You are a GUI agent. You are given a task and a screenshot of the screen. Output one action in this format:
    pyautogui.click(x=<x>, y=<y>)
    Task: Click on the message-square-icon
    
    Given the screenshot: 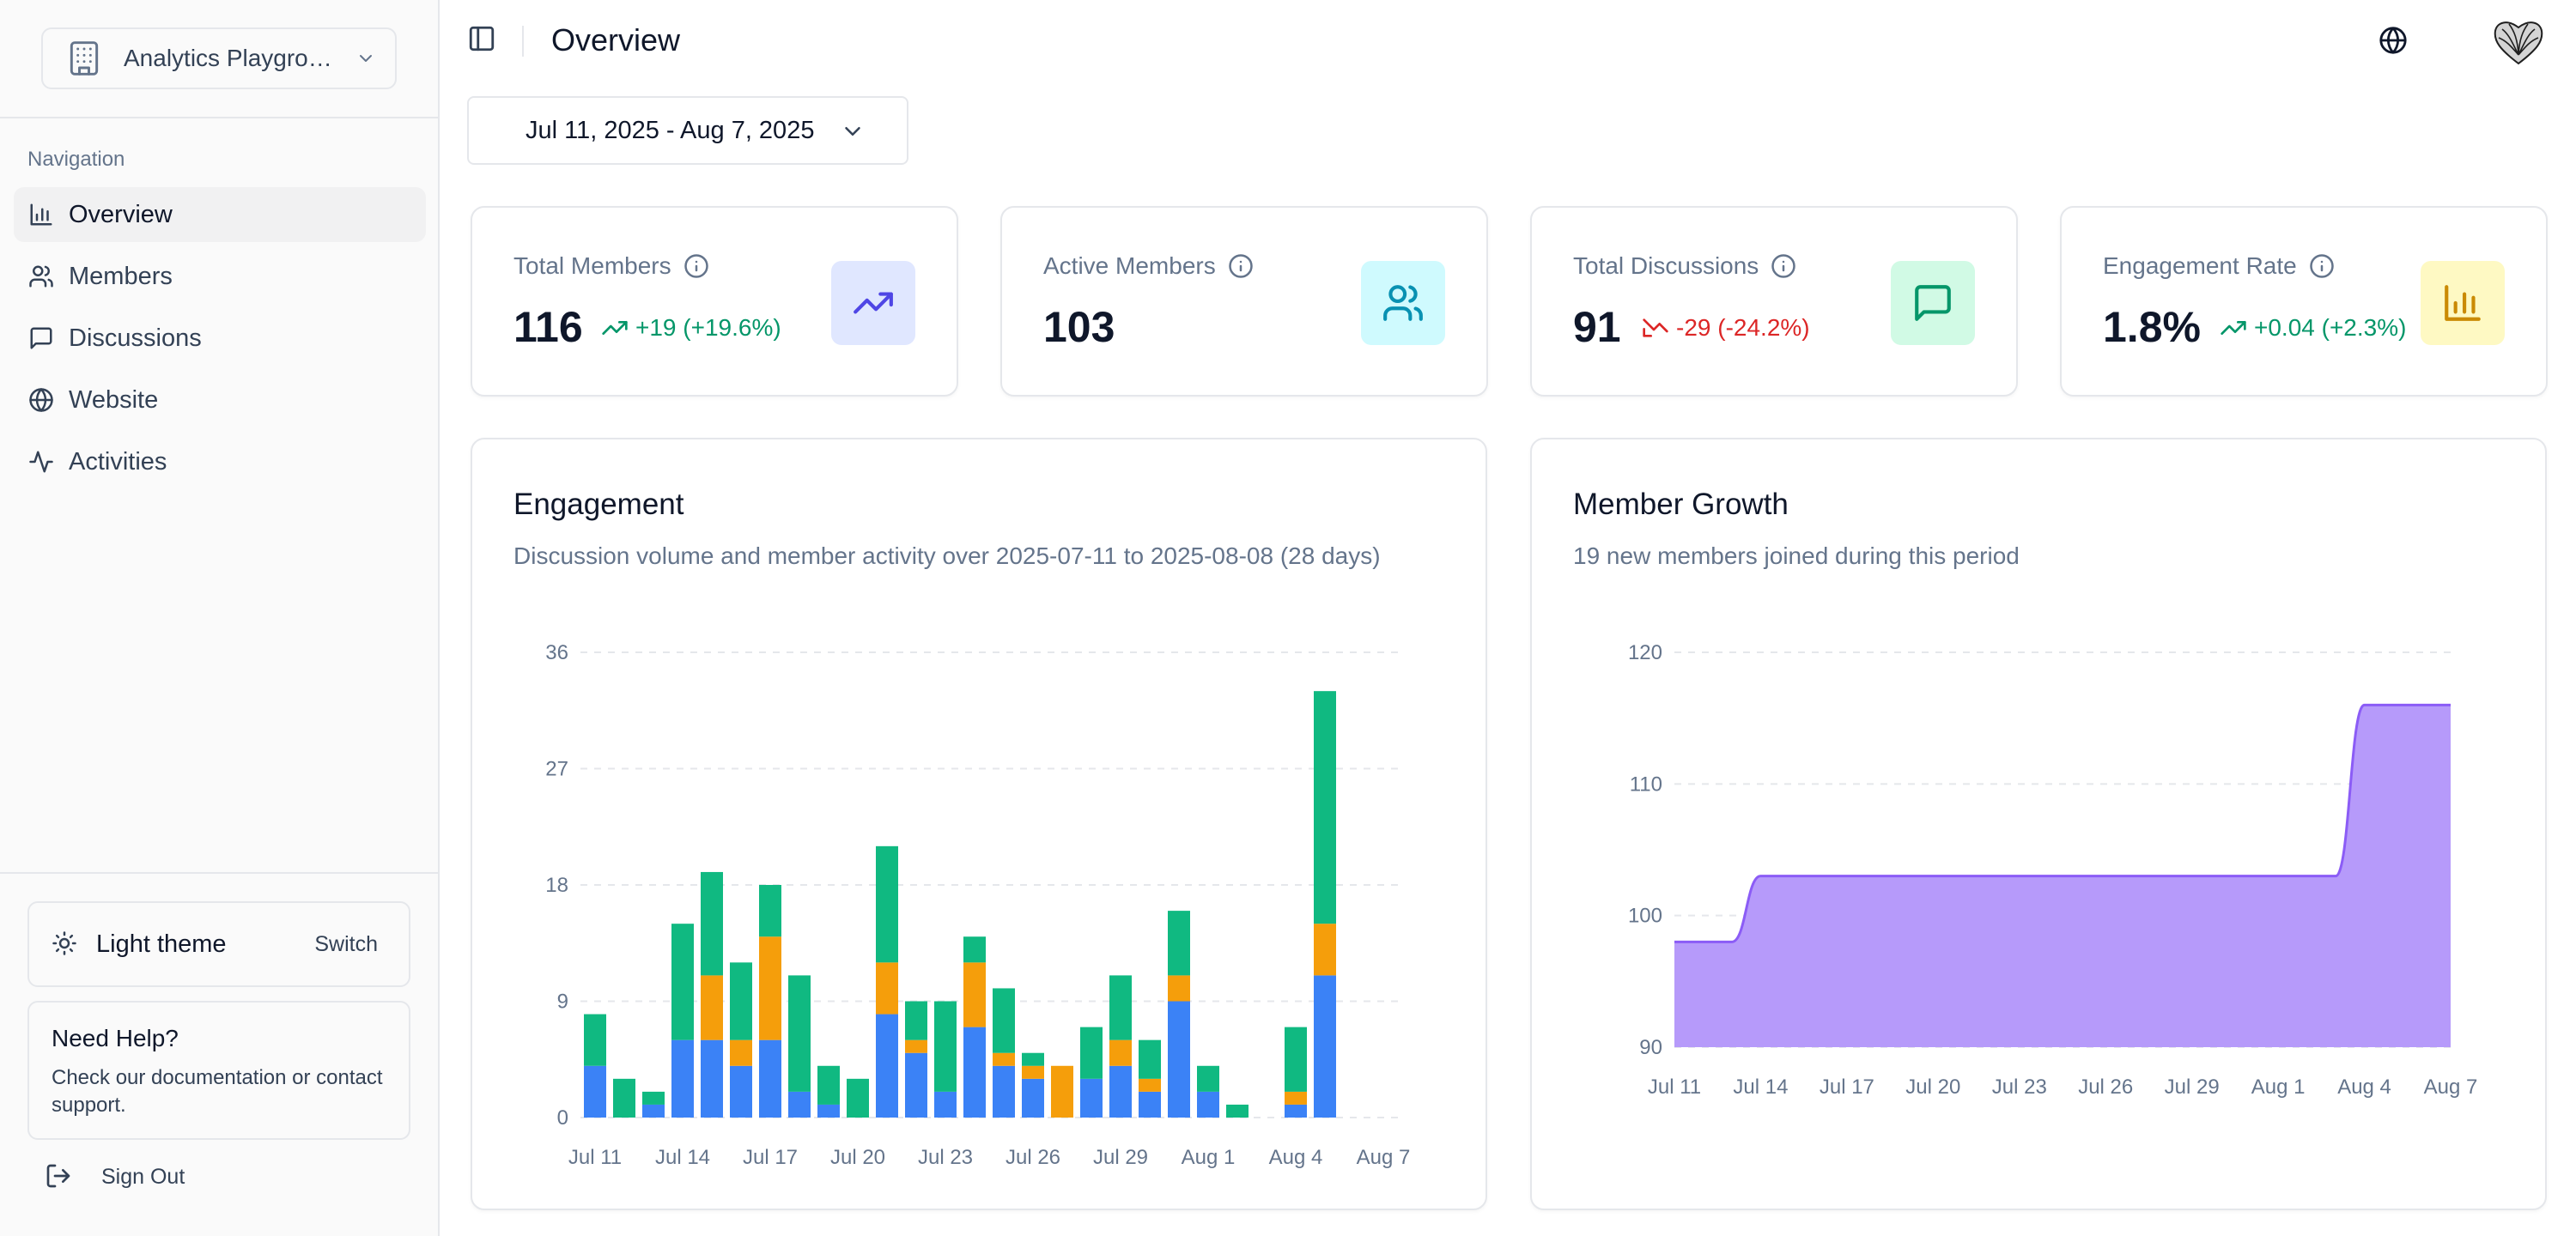 What is the action you would take?
    pyautogui.click(x=41, y=338)
    